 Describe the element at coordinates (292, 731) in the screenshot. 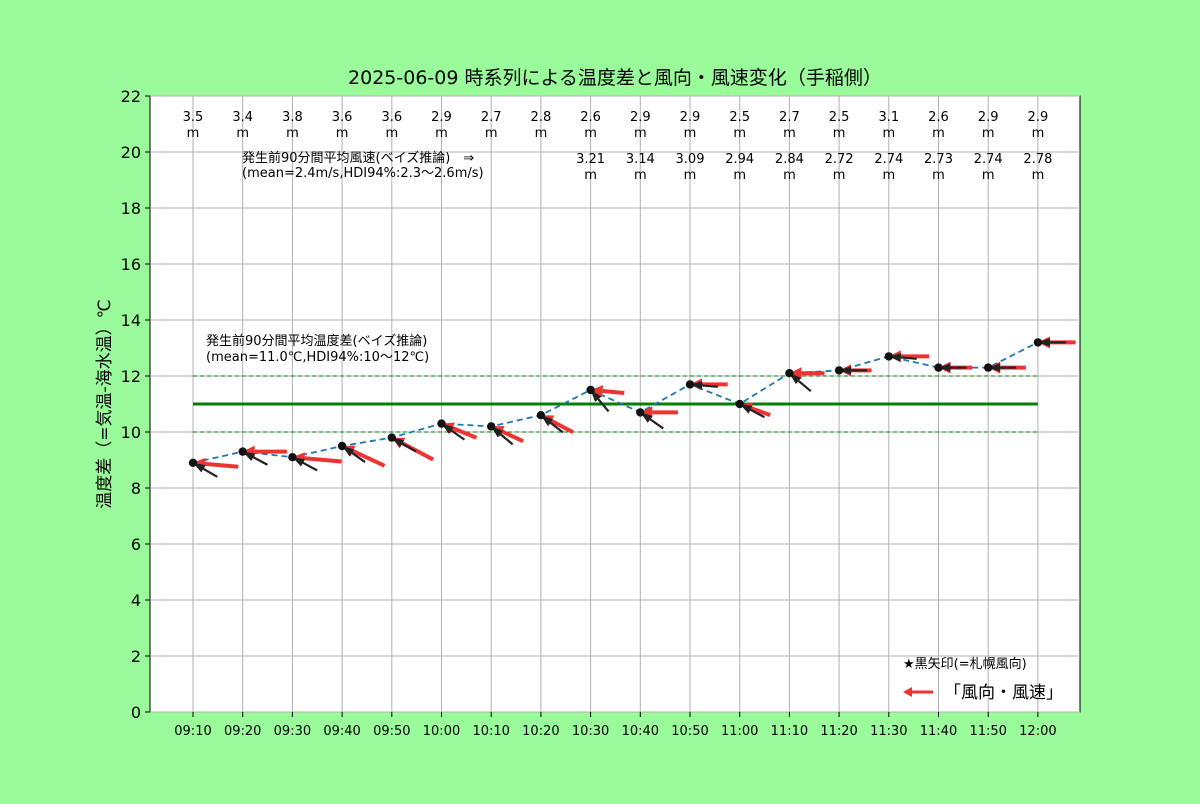

I see `x-tick-label: 09:30` at that location.